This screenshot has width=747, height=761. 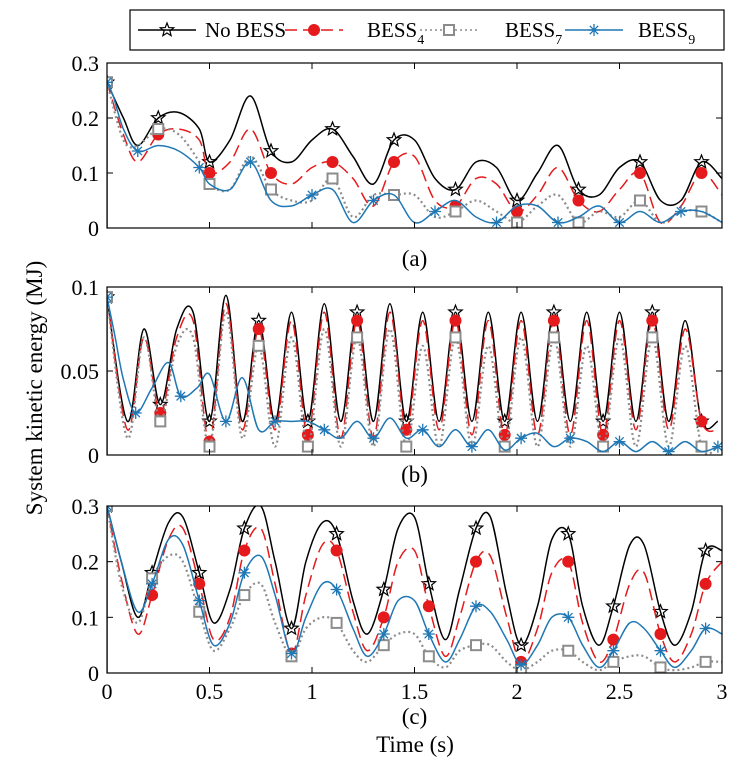 I want to click on legend-item-bess7: BESS7, so click(x=491, y=33).